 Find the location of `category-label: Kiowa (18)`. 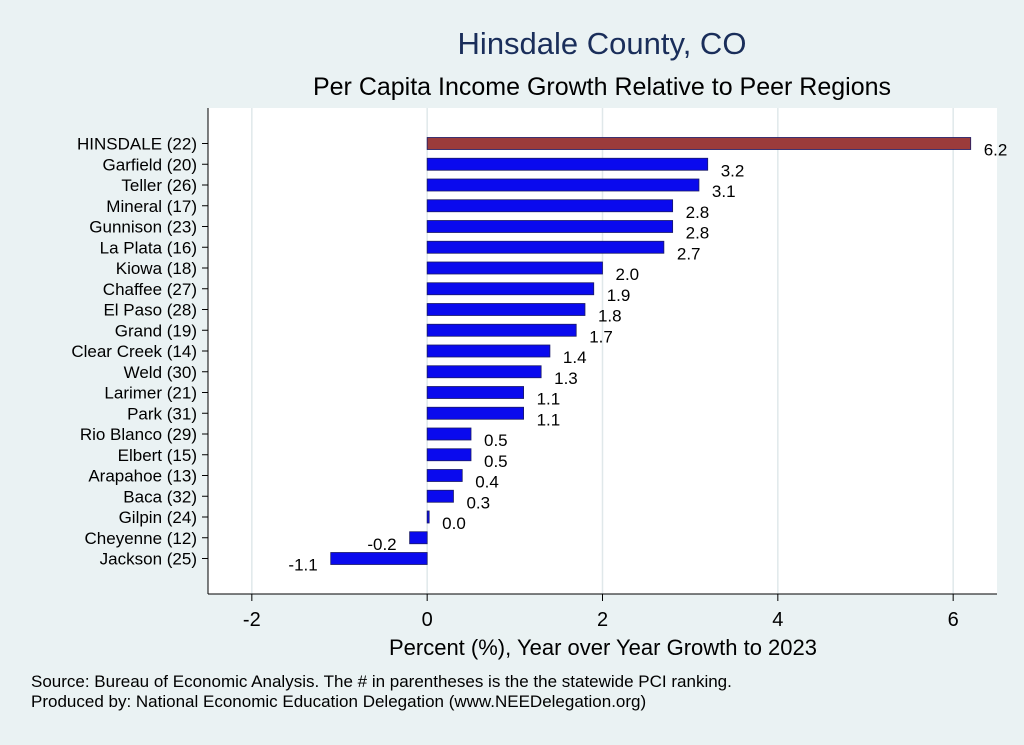

category-label: Kiowa (18) is located at coordinates (156, 268).